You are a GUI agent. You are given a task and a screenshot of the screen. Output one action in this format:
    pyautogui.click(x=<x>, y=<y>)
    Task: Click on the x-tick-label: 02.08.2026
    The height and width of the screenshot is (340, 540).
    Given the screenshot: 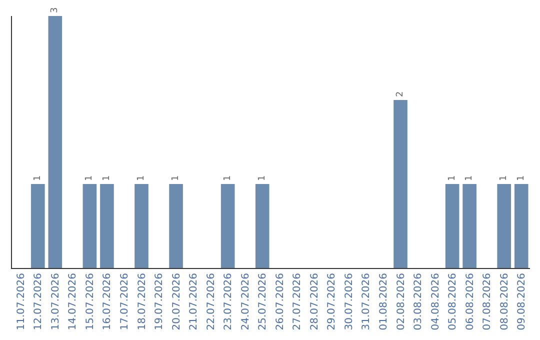 What is the action you would take?
    pyautogui.click(x=401, y=301)
    